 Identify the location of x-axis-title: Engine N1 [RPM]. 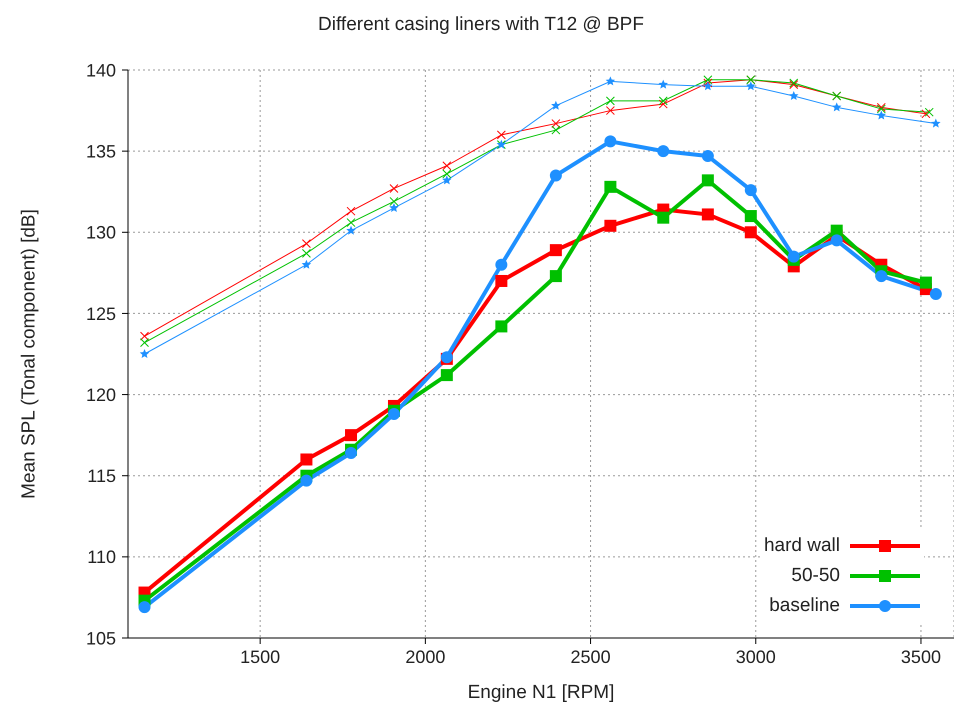
(541, 692).